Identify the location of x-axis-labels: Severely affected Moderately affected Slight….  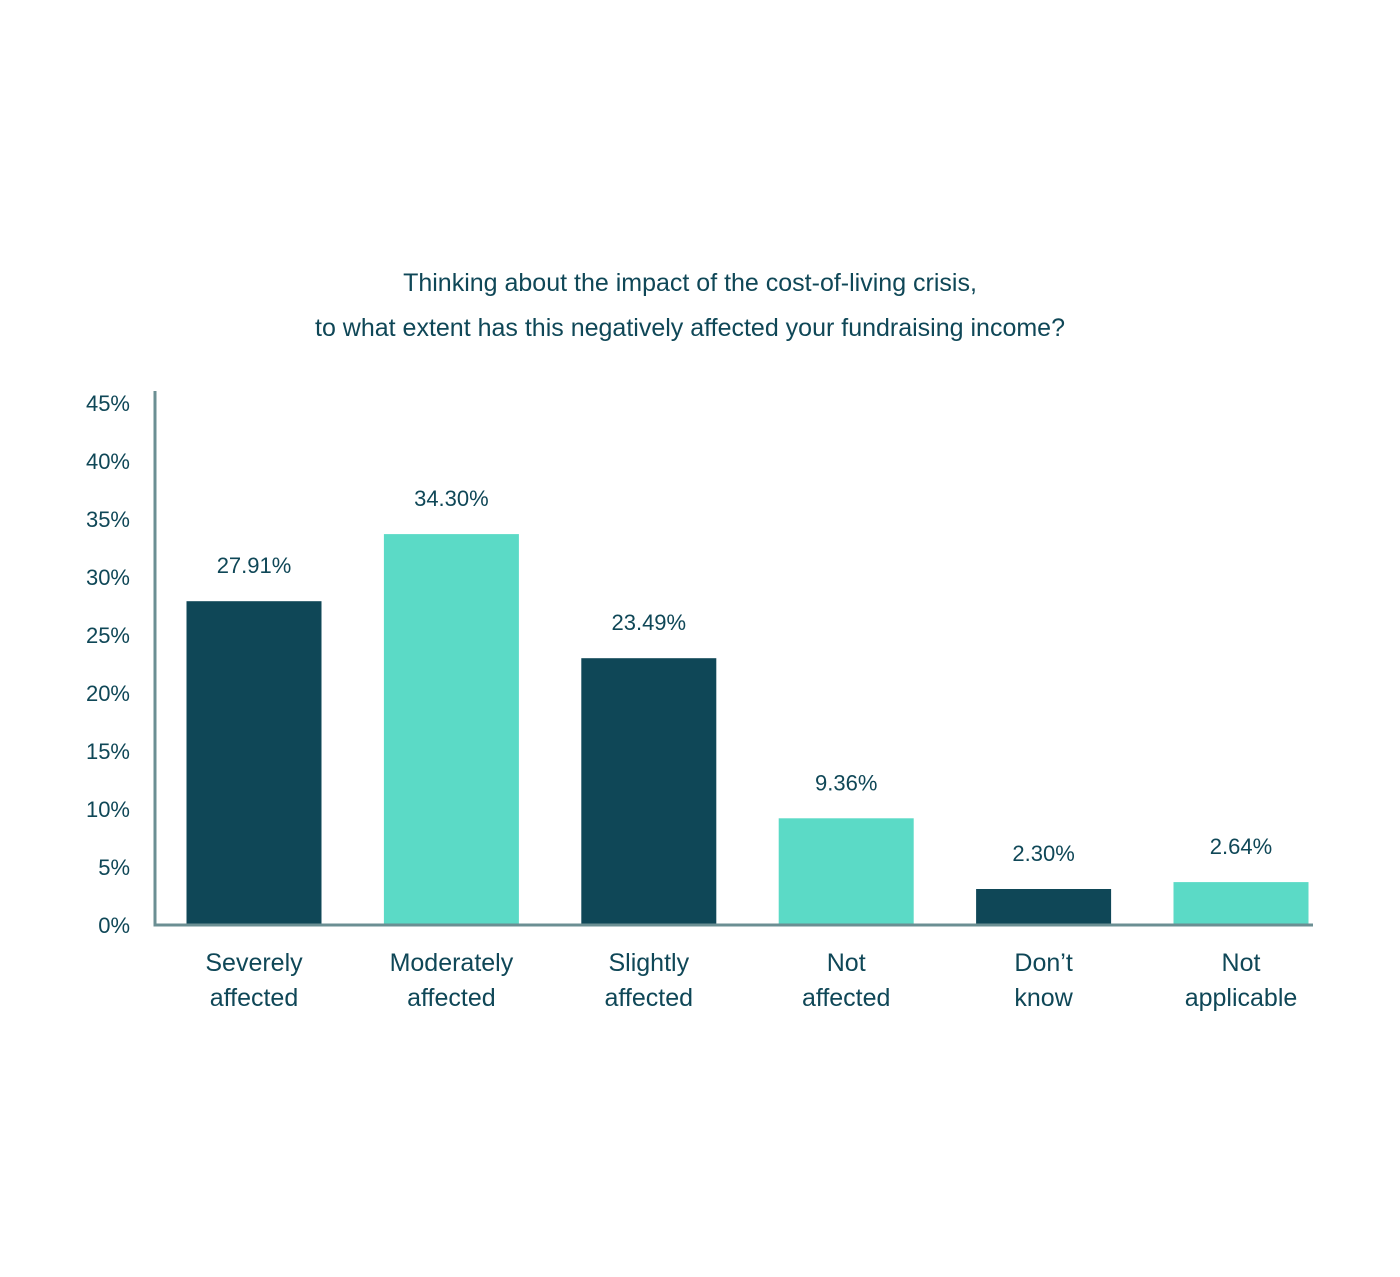
(751, 980).